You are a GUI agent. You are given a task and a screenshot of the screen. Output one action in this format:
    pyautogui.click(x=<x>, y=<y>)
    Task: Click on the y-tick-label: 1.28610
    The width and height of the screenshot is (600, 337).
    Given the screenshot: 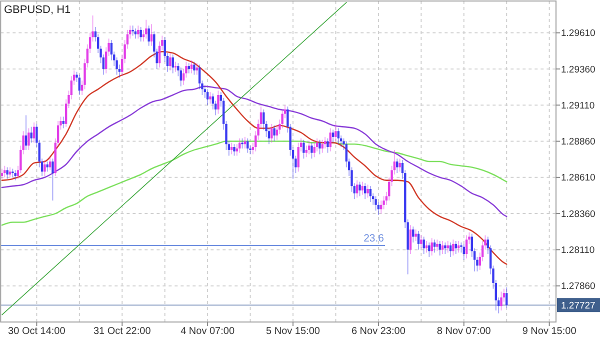 What is the action you would take?
    pyautogui.click(x=578, y=178)
    